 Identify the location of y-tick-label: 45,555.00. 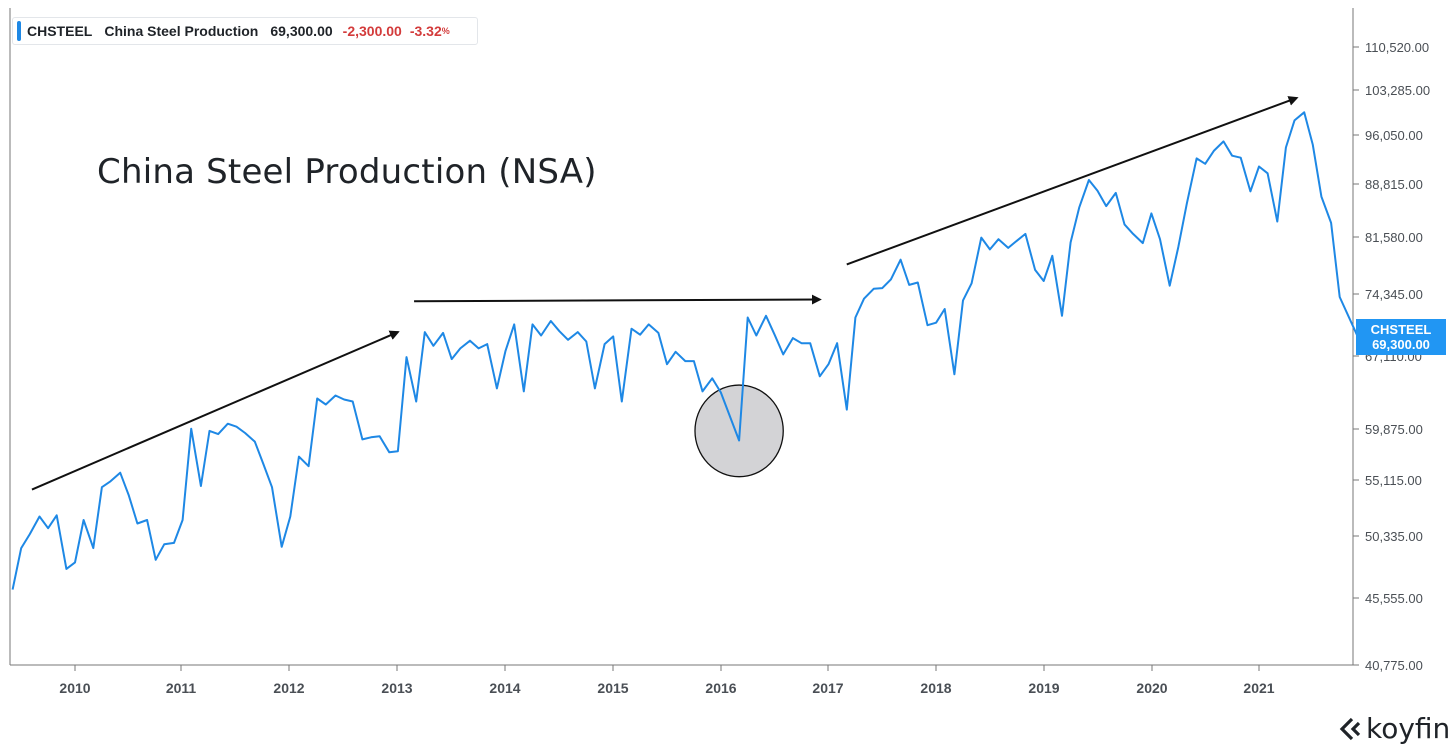
(1394, 598).